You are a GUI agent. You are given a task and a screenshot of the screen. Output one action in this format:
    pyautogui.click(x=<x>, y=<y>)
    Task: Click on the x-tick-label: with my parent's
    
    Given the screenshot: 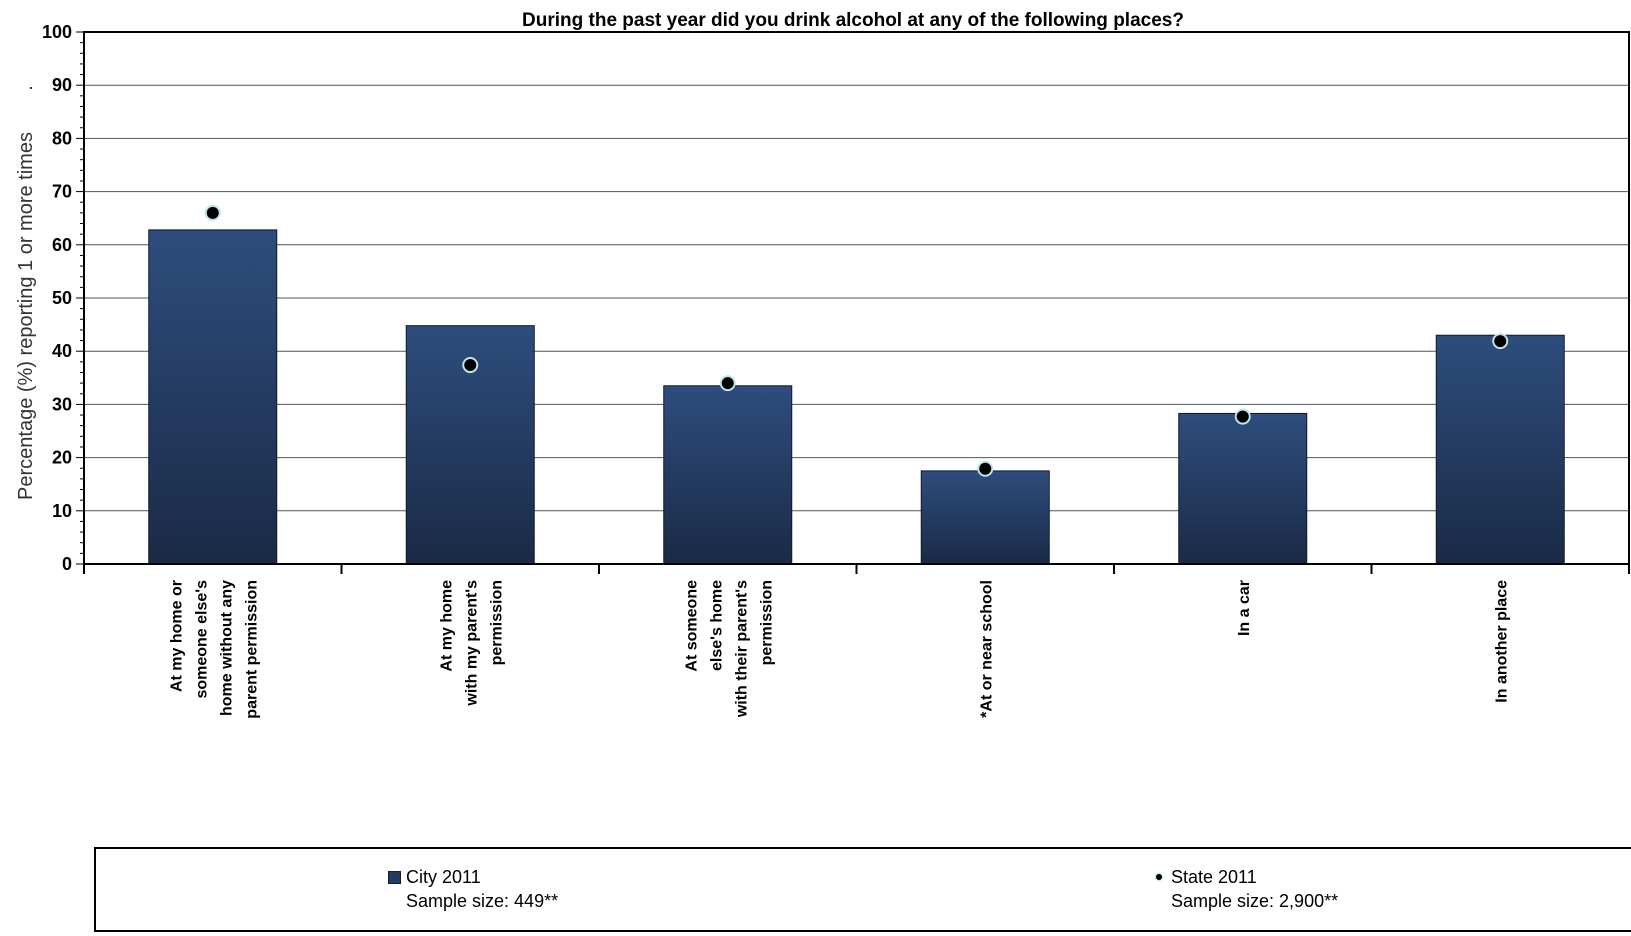 What is the action you would take?
    pyautogui.click(x=471, y=643)
    